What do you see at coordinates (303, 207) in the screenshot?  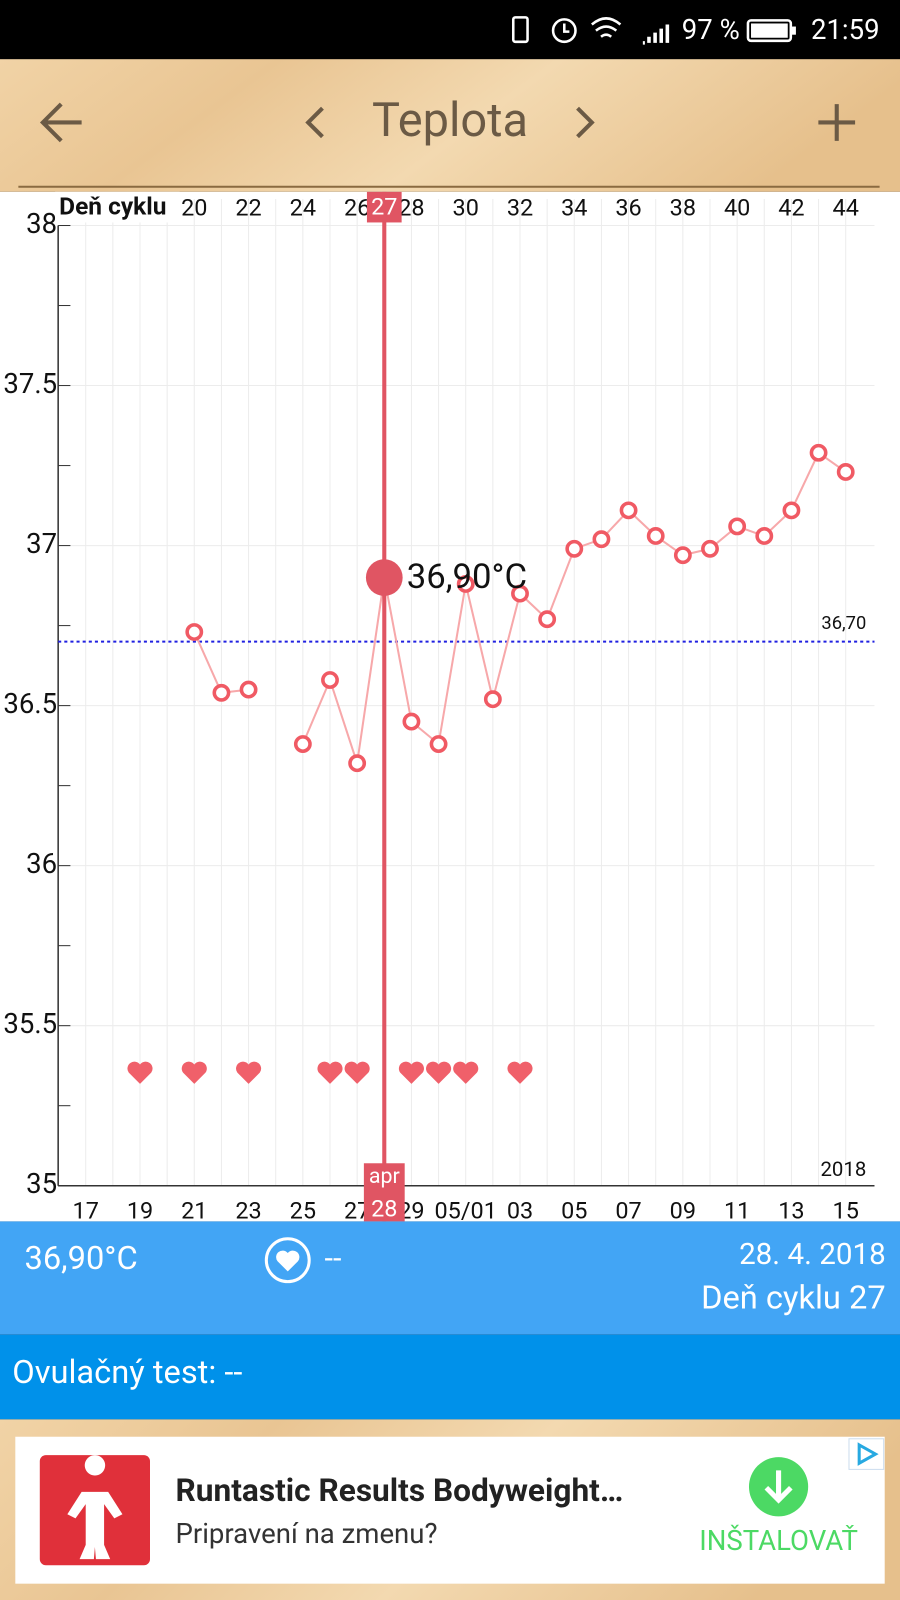 I see `cycle-day-label: 24` at bounding box center [303, 207].